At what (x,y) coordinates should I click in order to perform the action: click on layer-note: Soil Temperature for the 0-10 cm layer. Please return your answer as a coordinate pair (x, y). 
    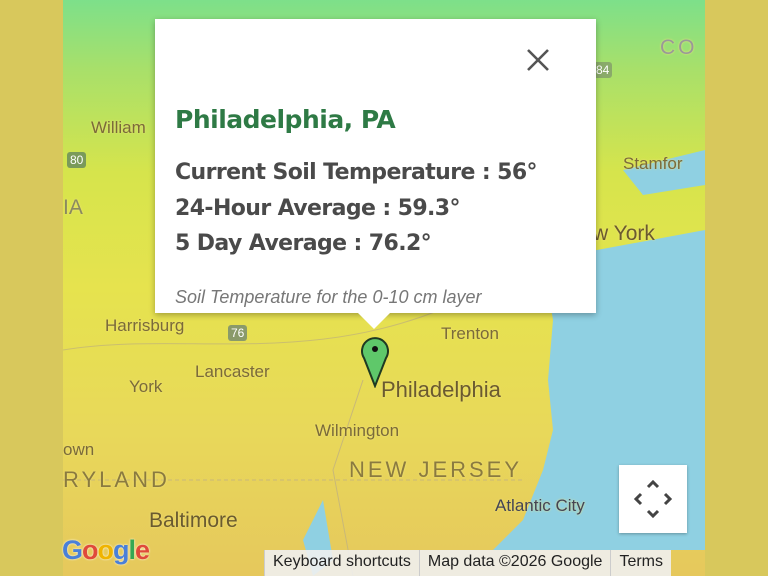
    Looking at the image, I should click on (328, 297).